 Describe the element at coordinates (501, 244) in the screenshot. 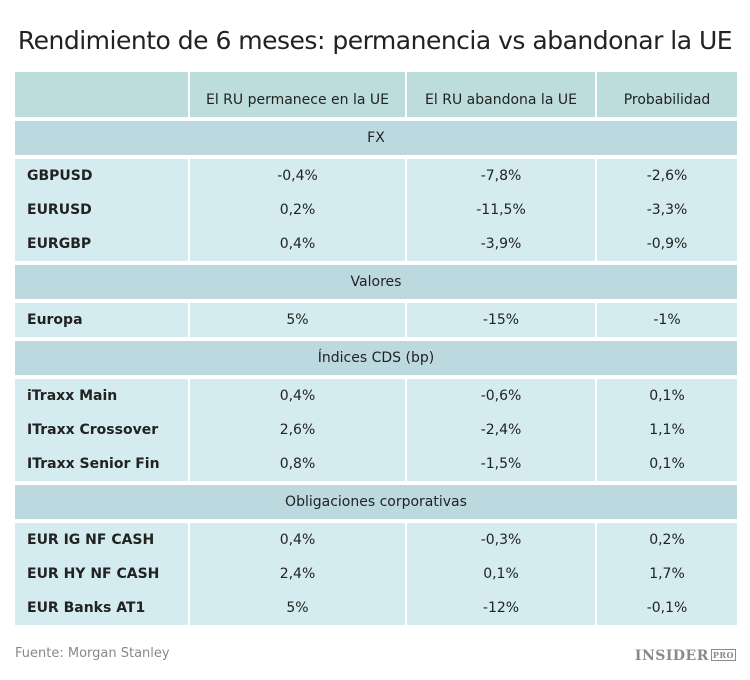

I see `table-cell: -3,9%` at that location.